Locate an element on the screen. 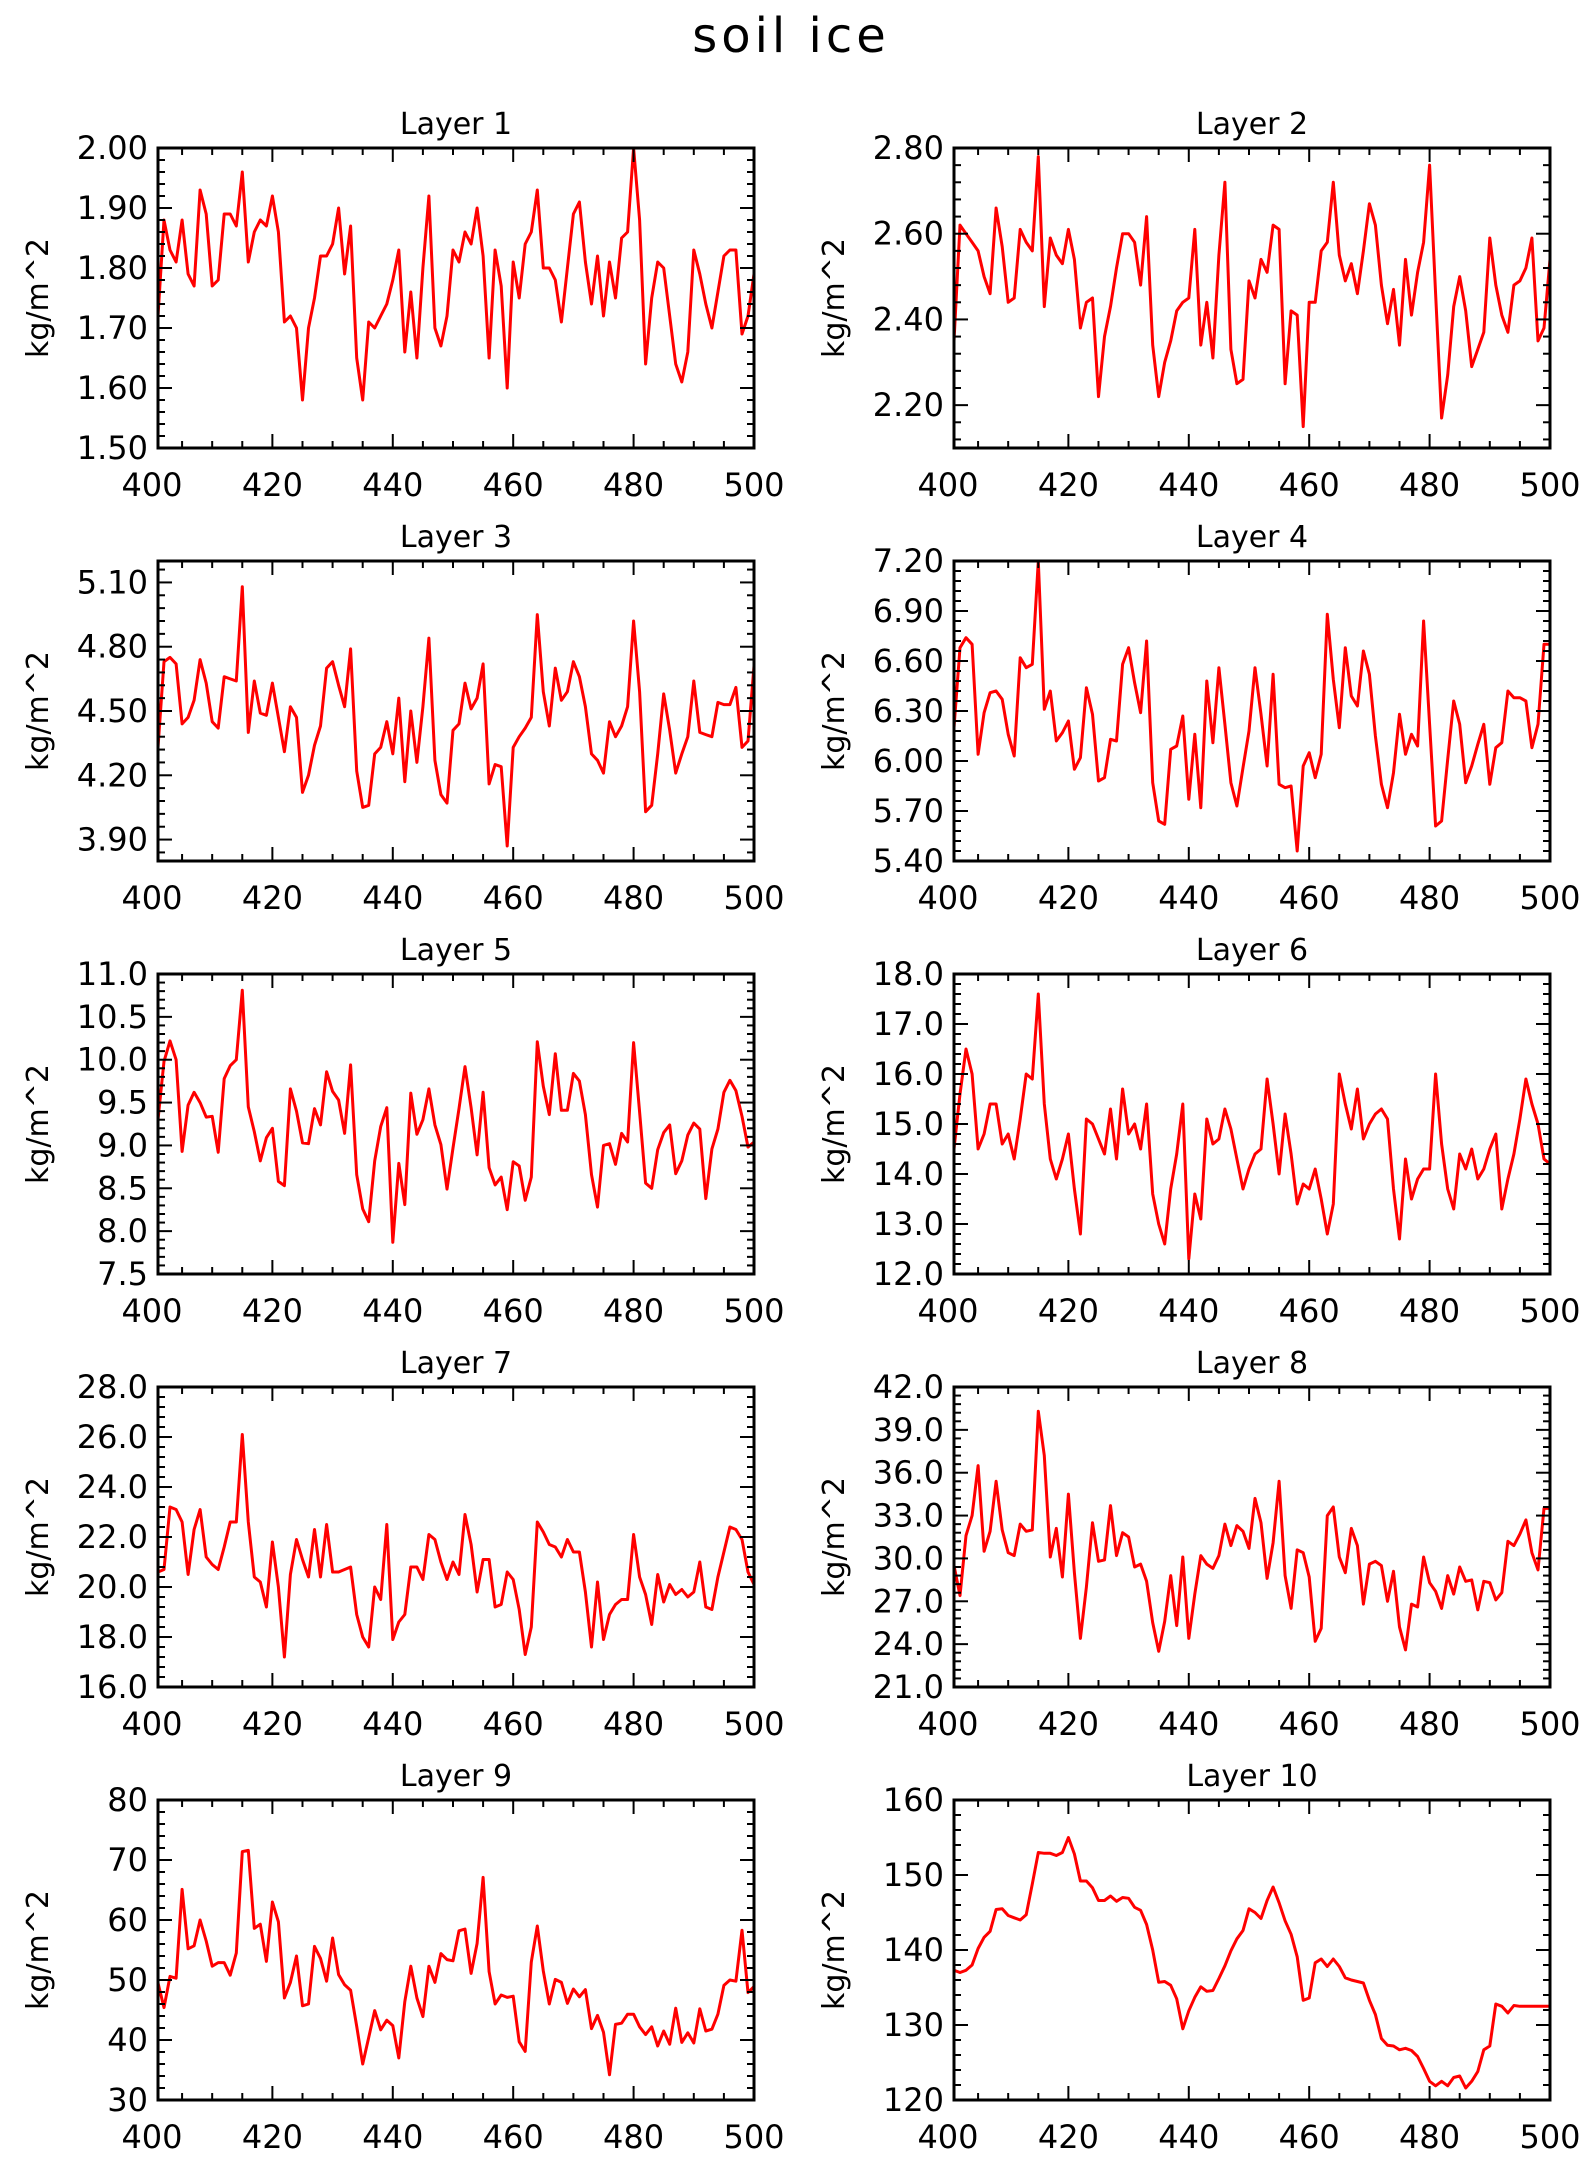 Image resolution: width=1582 pixels, height=2160 pixels. y-tick-label: 5.70 is located at coordinates (908, 811).